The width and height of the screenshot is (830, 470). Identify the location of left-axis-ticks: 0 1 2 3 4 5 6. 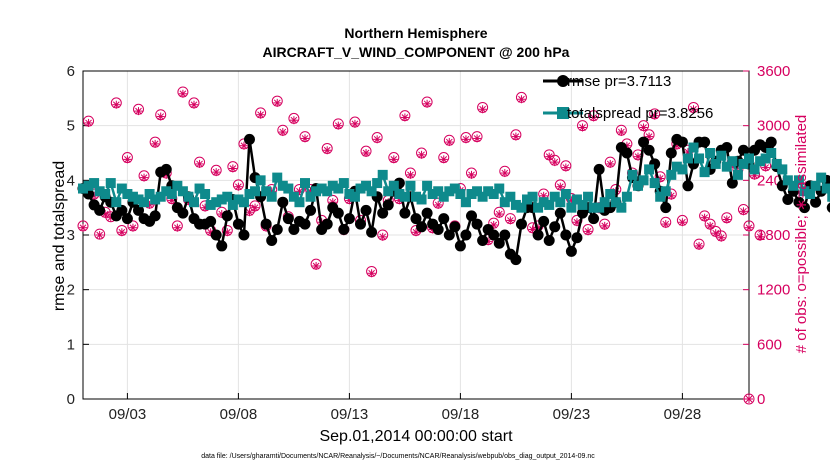
(78, 235).